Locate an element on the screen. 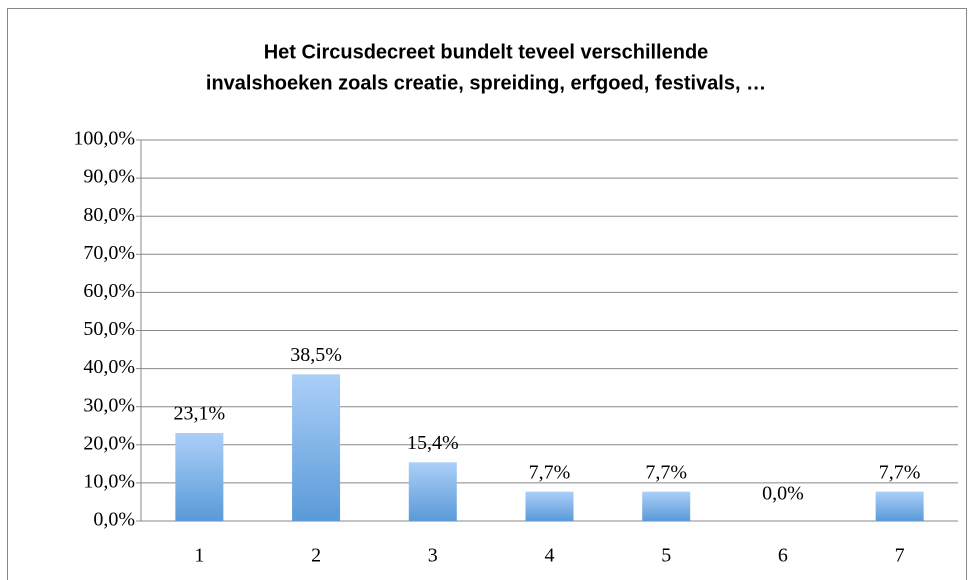  x-tick-label: 4 is located at coordinates (550, 556).